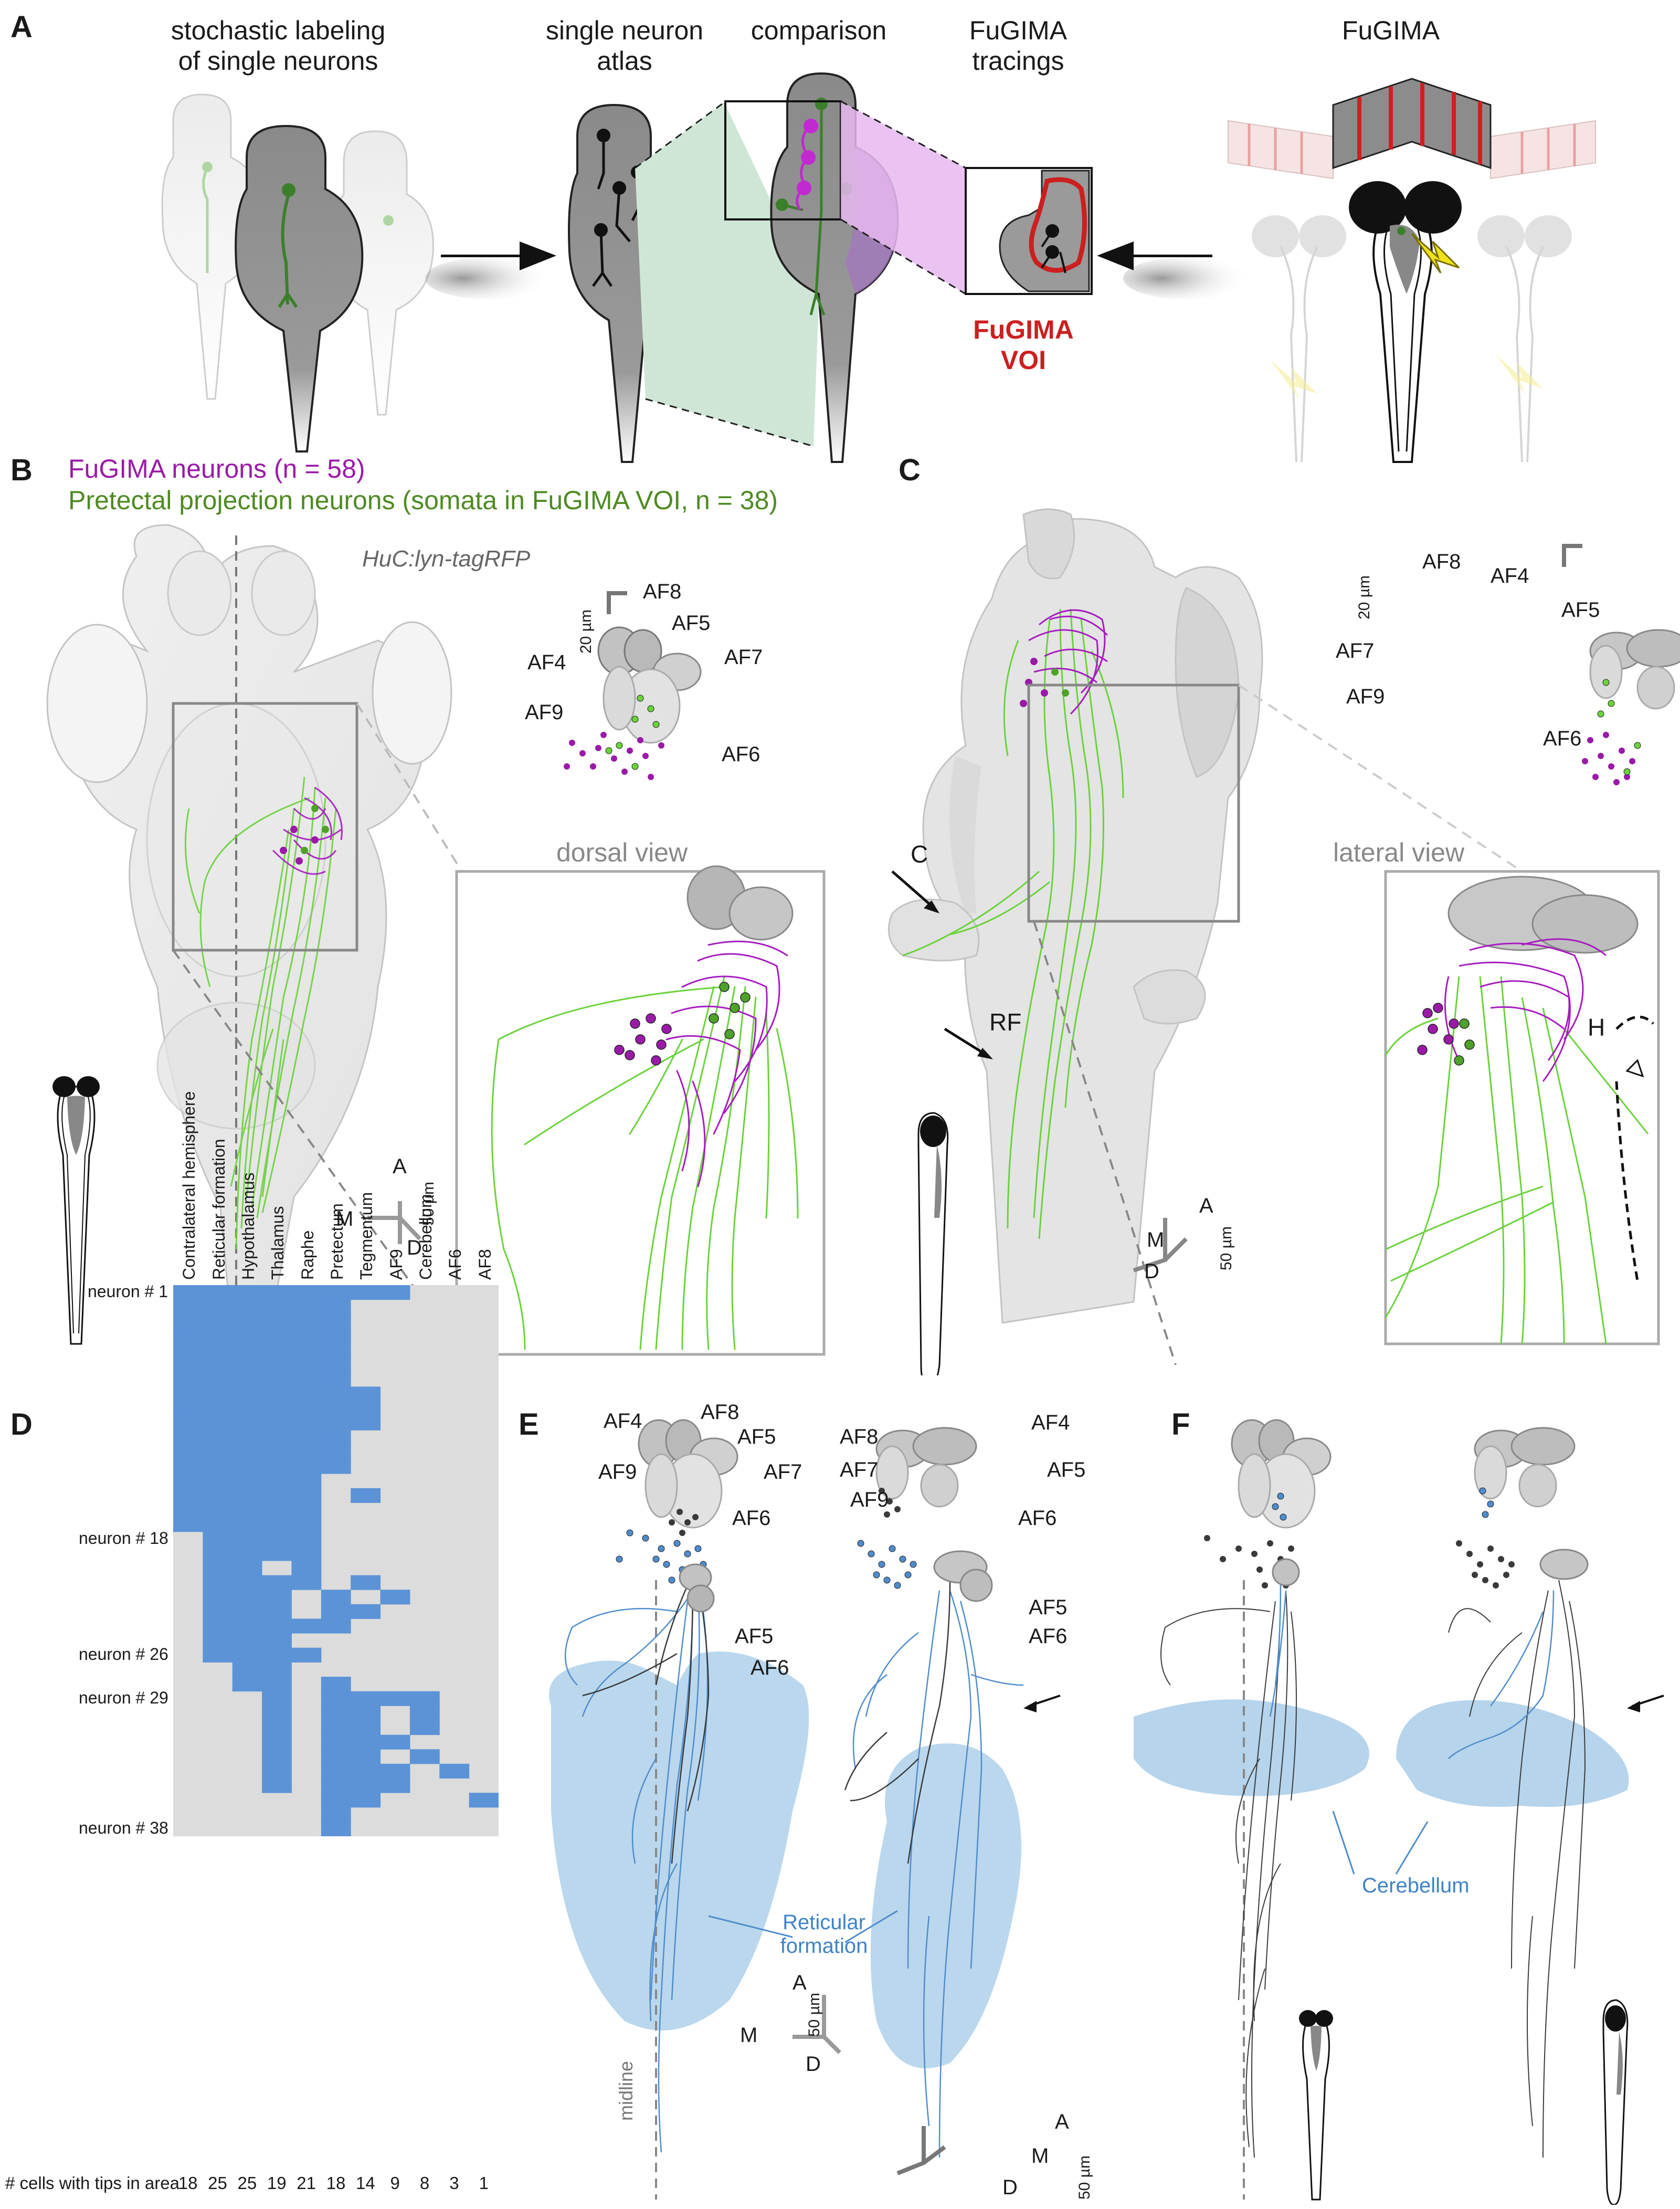  Describe the element at coordinates (756, 1436) in the screenshot. I see `af5-label-e-left: AF5` at that location.